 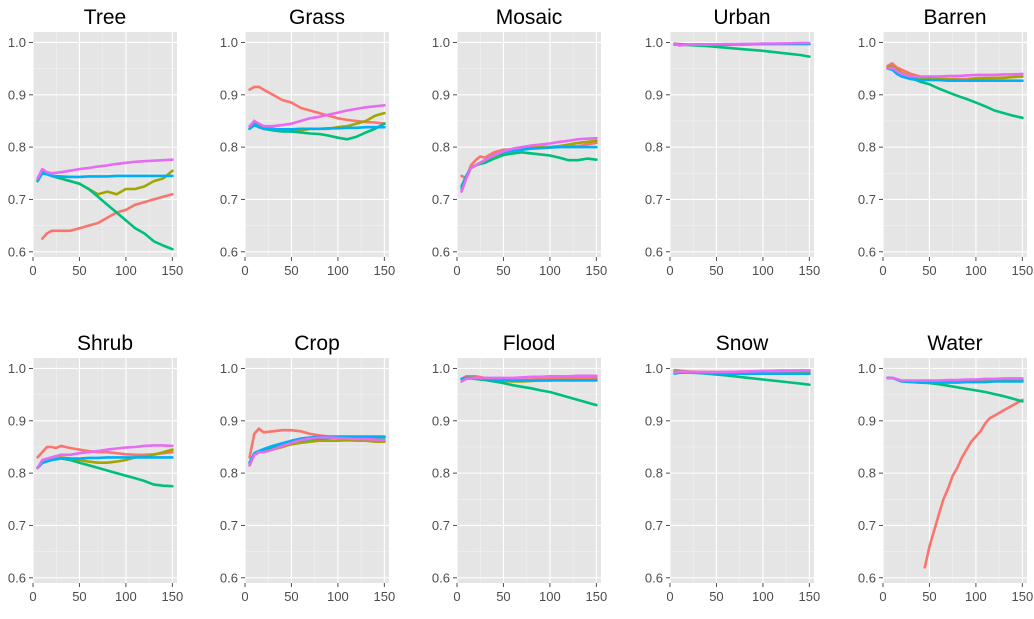 I want to click on panel-snow: Snow 0.6 0.7 0.8 0.9 1.0 0 50 100 150, so click(x=732, y=468).